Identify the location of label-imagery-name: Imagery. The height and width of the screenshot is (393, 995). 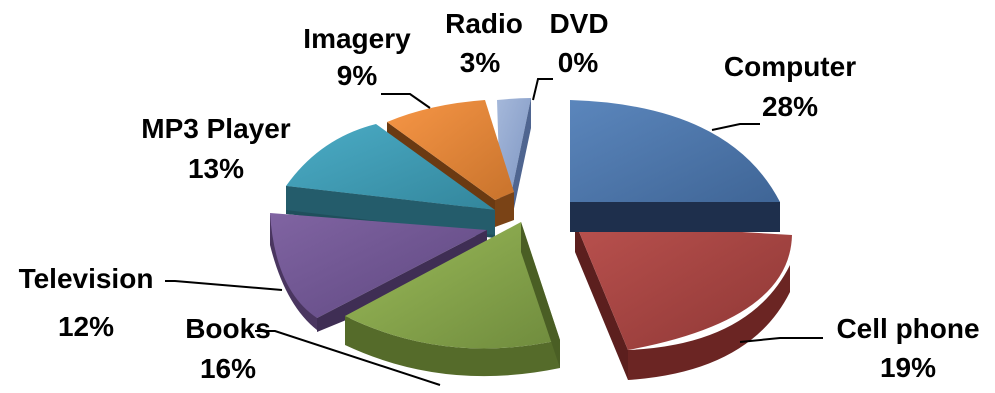
(357, 38).